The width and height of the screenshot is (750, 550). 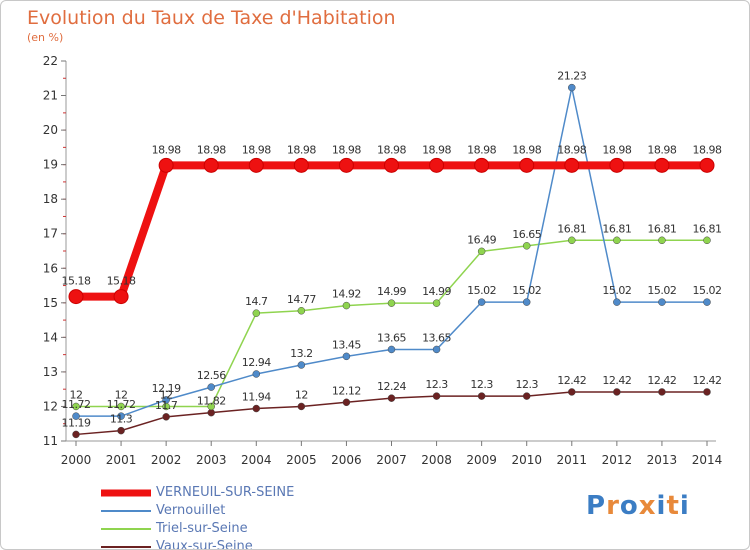 What do you see at coordinates (436, 460) in the screenshot?
I see `x-tick-label: 2008` at bounding box center [436, 460].